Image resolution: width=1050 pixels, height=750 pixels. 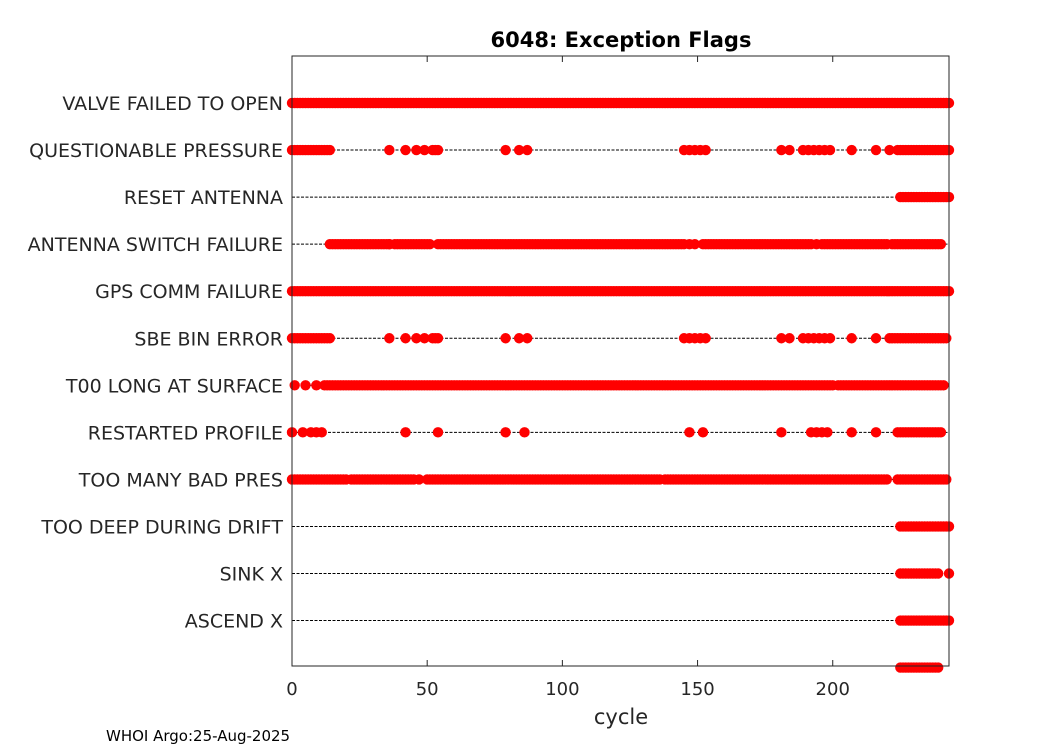 I want to click on y-label-sink-x: SINK X, so click(x=251, y=575).